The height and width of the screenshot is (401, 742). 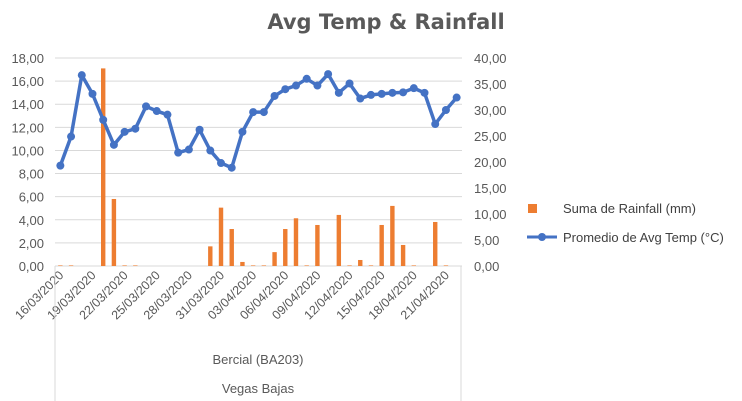 What do you see at coordinates (27, 81) in the screenshot?
I see `left-axis-tick-label: 16,00` at bounding box center [27, 81].